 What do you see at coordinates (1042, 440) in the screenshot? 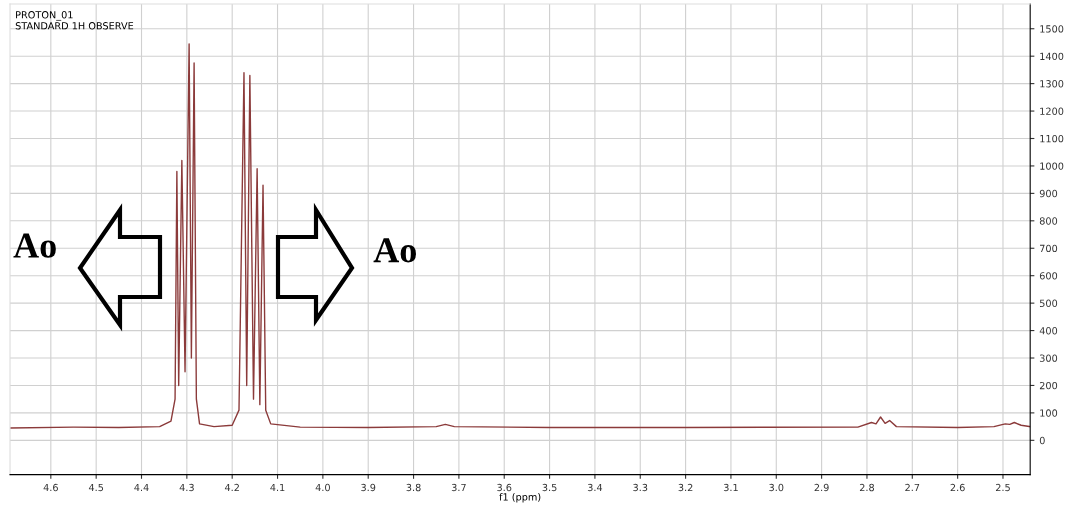
I see `y-tick-label: 0` at bounding box center [1042, 440].